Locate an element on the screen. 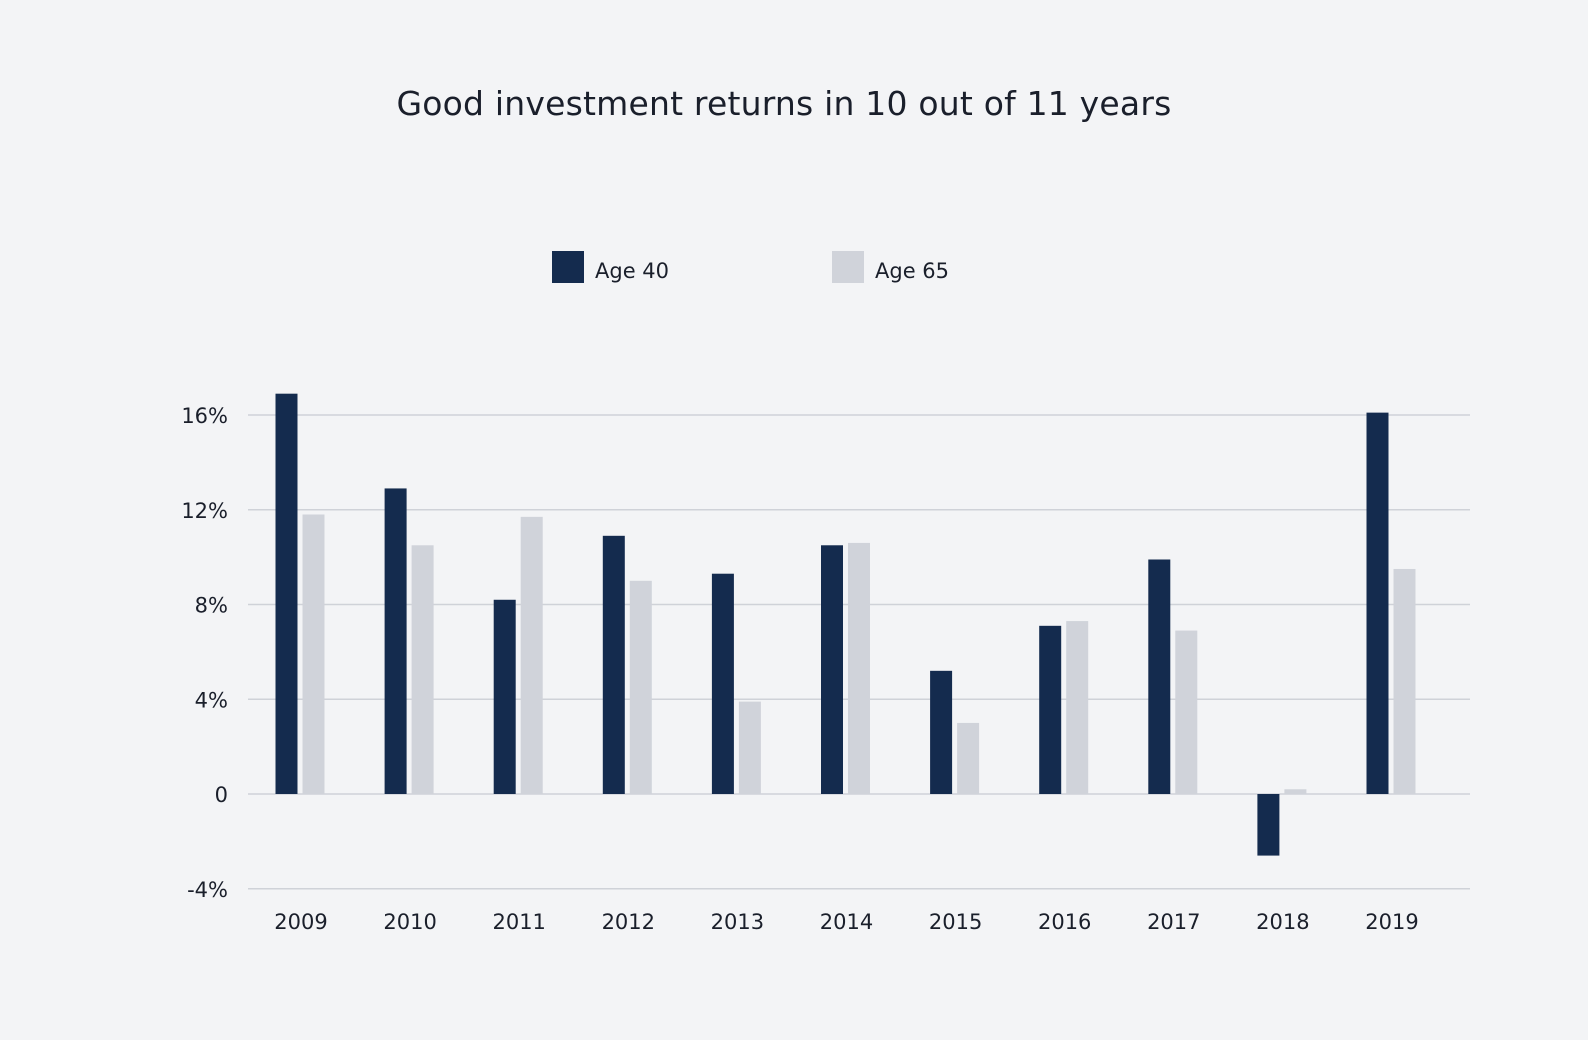 This screenshot has height=1040, width=1588. bar-age-65-2018 is located at coordinates (1295, 791).